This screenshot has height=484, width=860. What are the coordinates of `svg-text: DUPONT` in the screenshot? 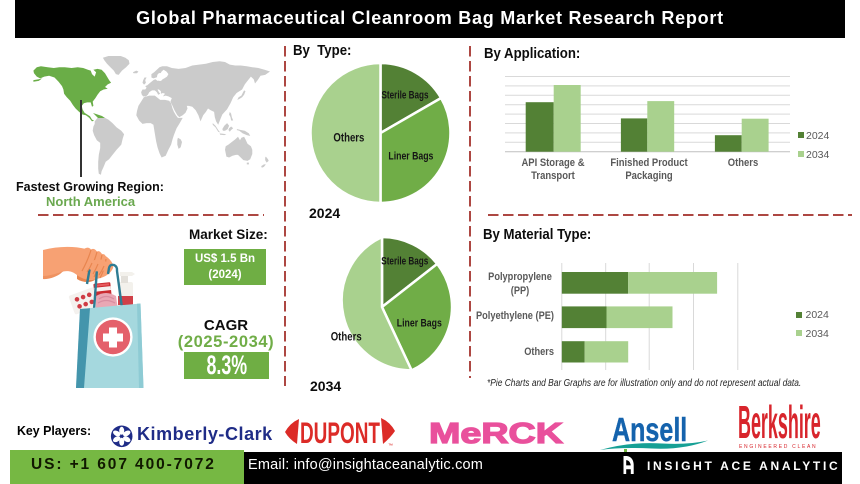 It's located at (340, 433).